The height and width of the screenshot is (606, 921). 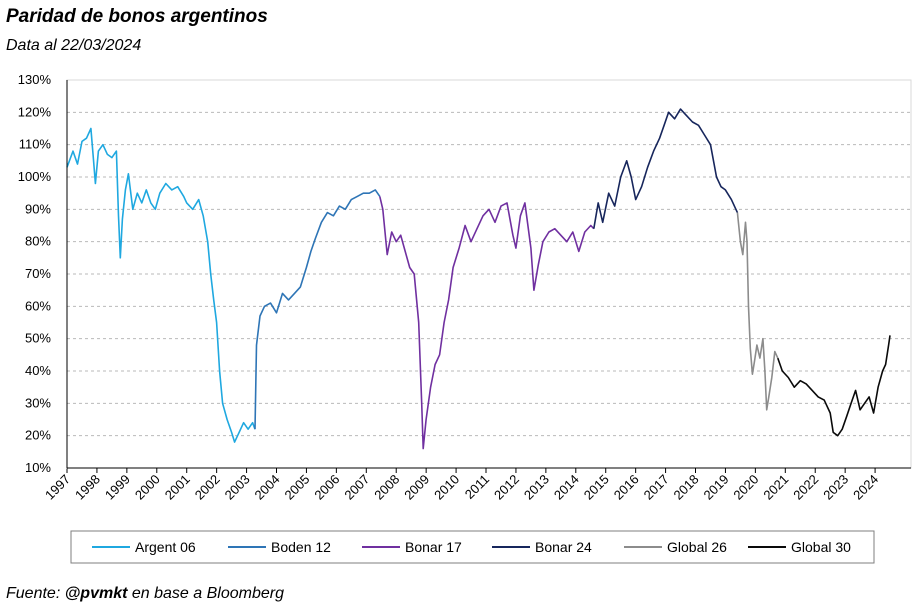 I want to click on x-tick-label: 2011, so click(x=477, y=487).